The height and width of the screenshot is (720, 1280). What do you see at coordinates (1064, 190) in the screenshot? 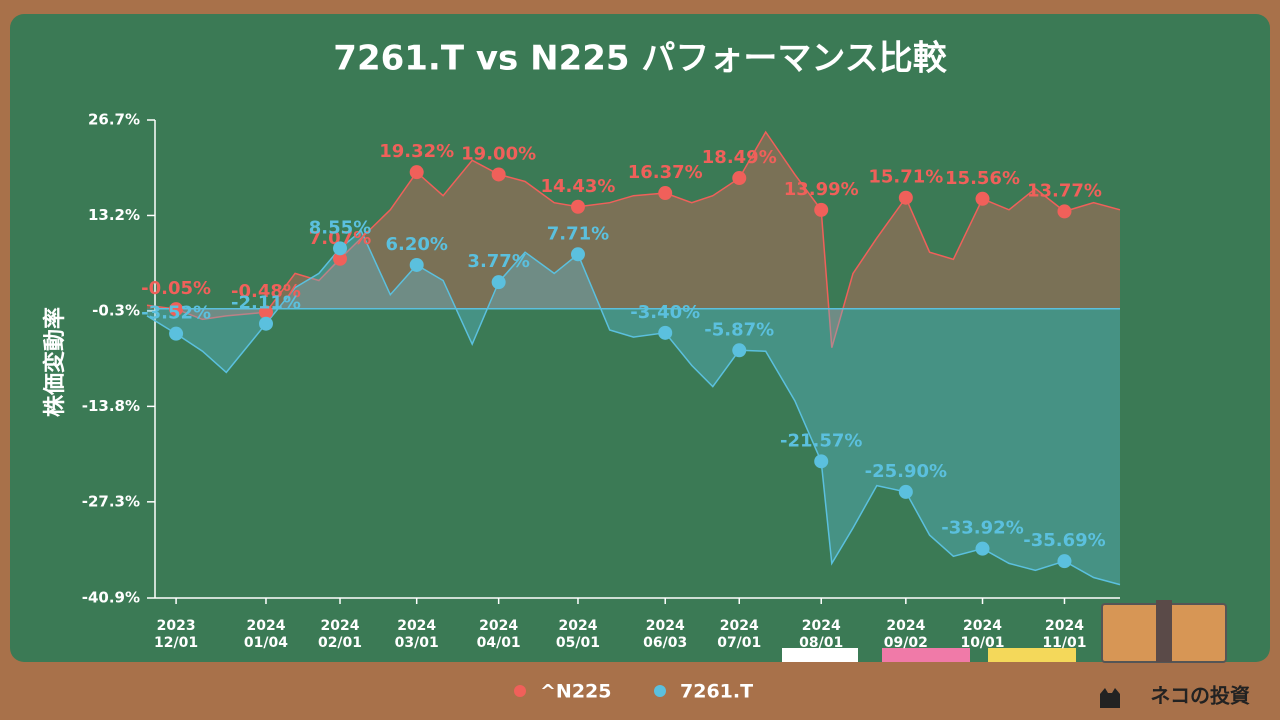
I see `value-label: 13.77%` at bounding box center [1064, 190].